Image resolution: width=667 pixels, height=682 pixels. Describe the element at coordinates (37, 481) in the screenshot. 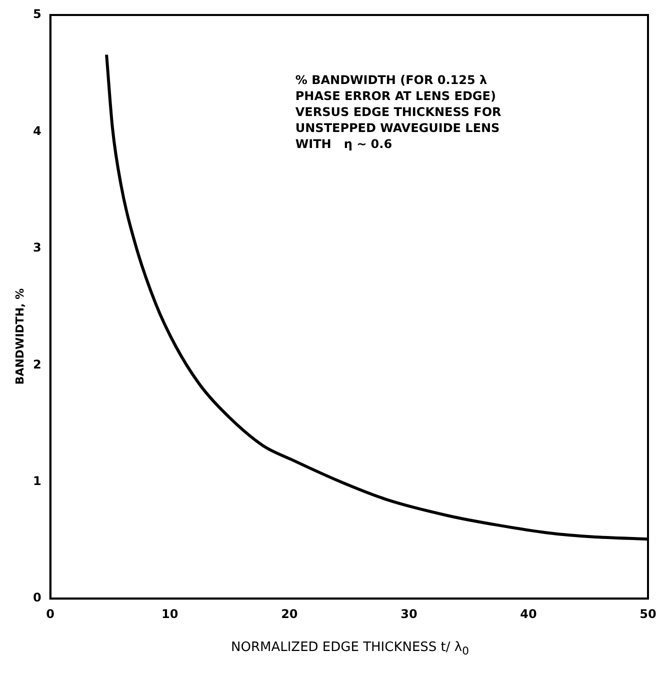

I see `y-tick-label: 1` at that location.